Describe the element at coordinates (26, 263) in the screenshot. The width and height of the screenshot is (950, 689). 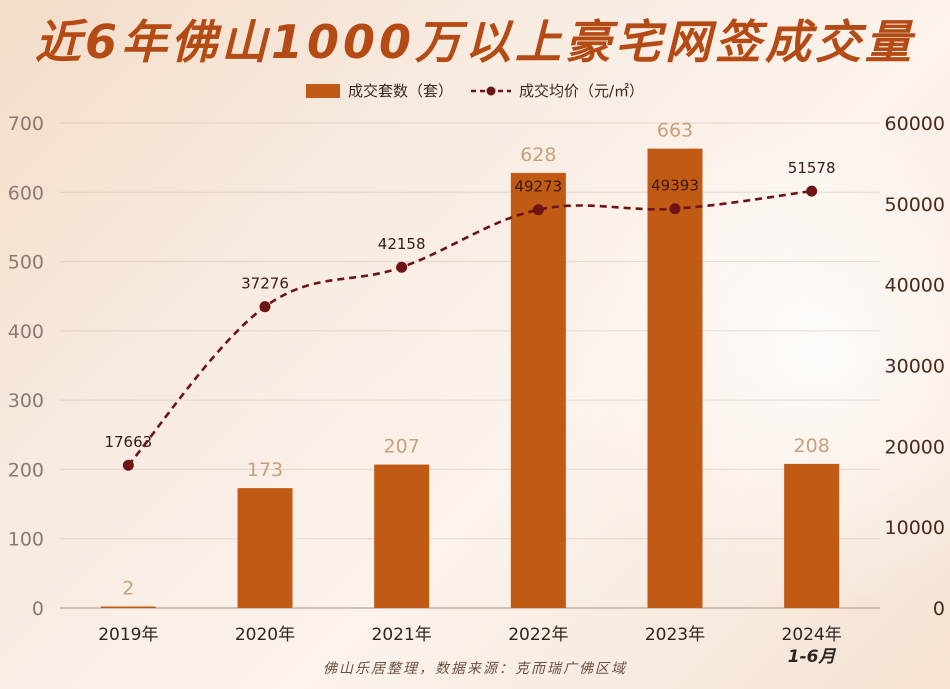
I see `y-left-tick-label: 500` at that location.